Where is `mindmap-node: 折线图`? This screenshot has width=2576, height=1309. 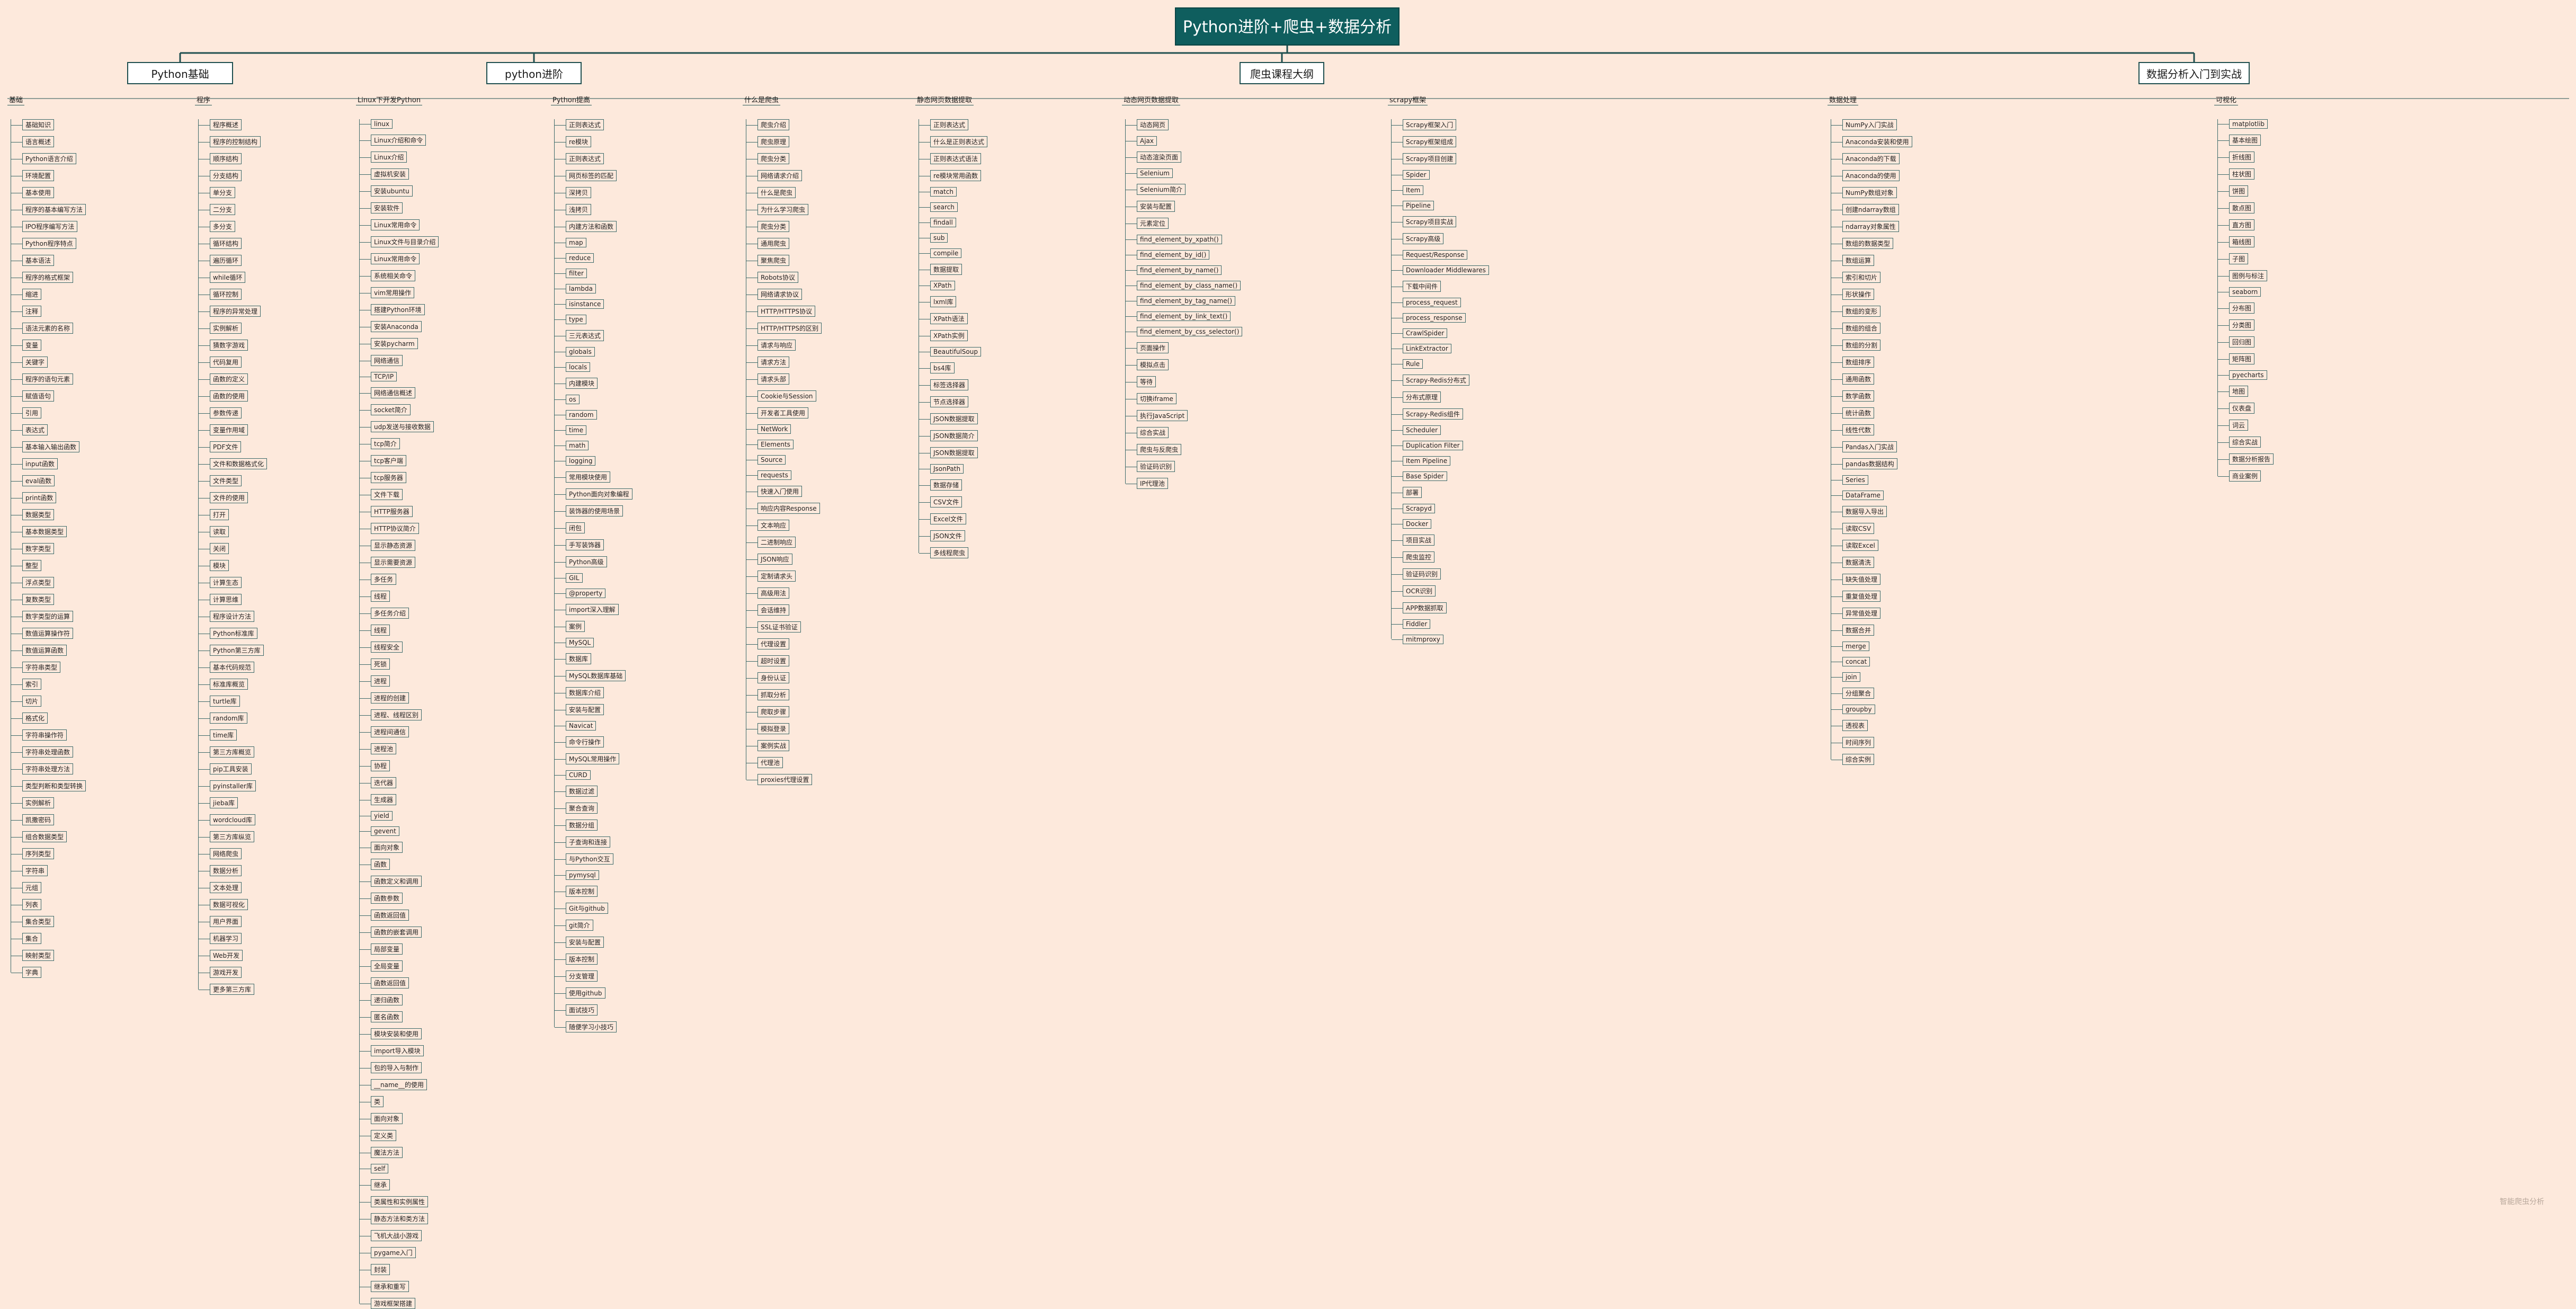 mindmap-node: 折线图 is located at coordinates (2236, 157).